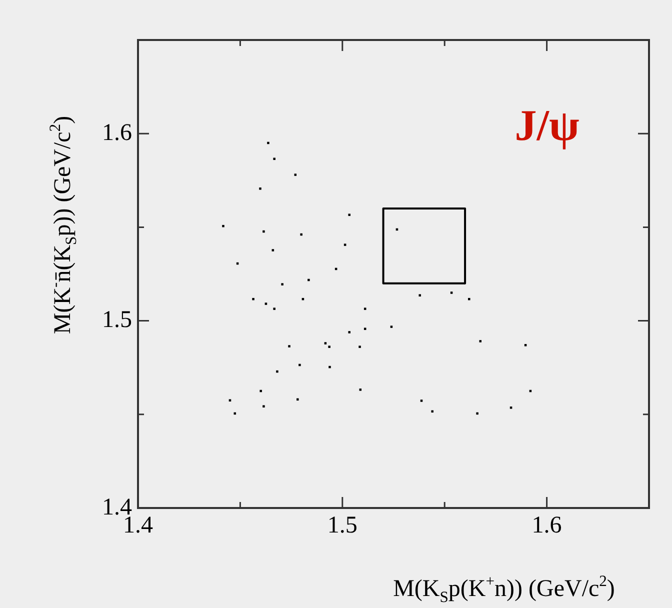 The image size is (672, 608). Describe the element at coordinates (63, 225) in the screenshot. I see `y-axis-title: M(K-n̄(KSp)) (GeV/c2)` at that location.